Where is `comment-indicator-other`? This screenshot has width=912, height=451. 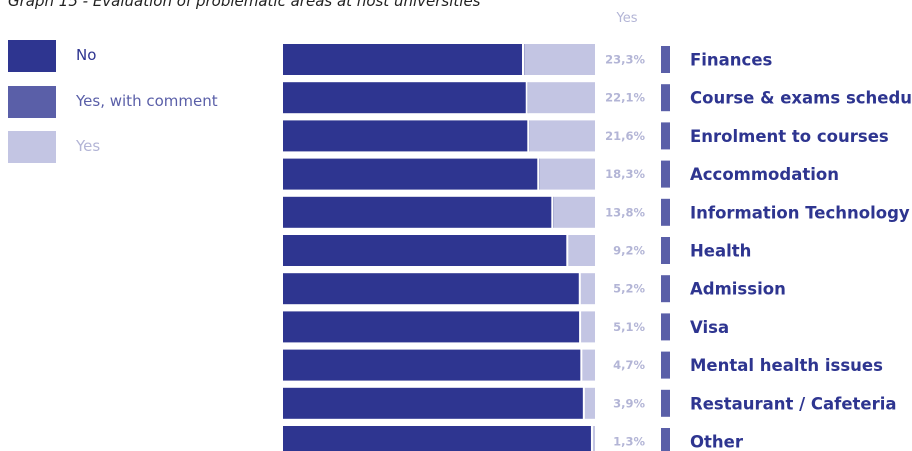 comment-indicator-other is located at coordinates (665, 439).